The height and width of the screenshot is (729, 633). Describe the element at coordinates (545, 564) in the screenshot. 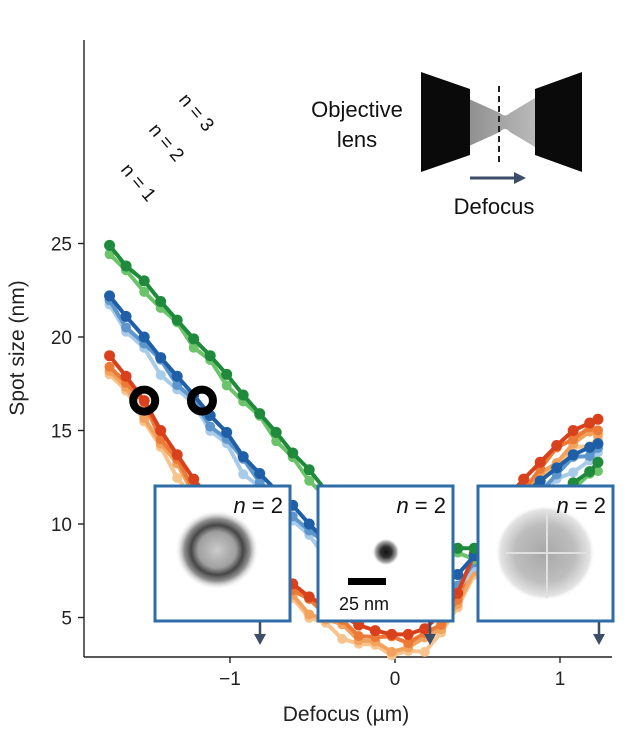

I see `inset-panel-3: n = 2` at that location.